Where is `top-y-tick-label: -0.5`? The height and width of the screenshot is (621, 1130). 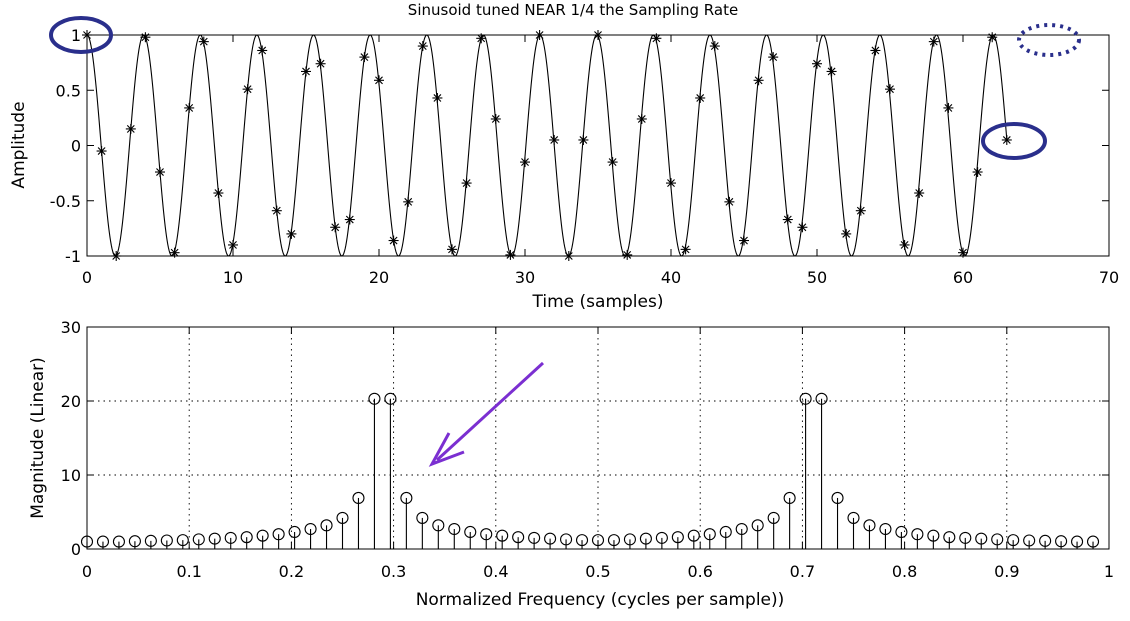 top-y-tick-label: -0.5 is located at coordinates (65, 201).